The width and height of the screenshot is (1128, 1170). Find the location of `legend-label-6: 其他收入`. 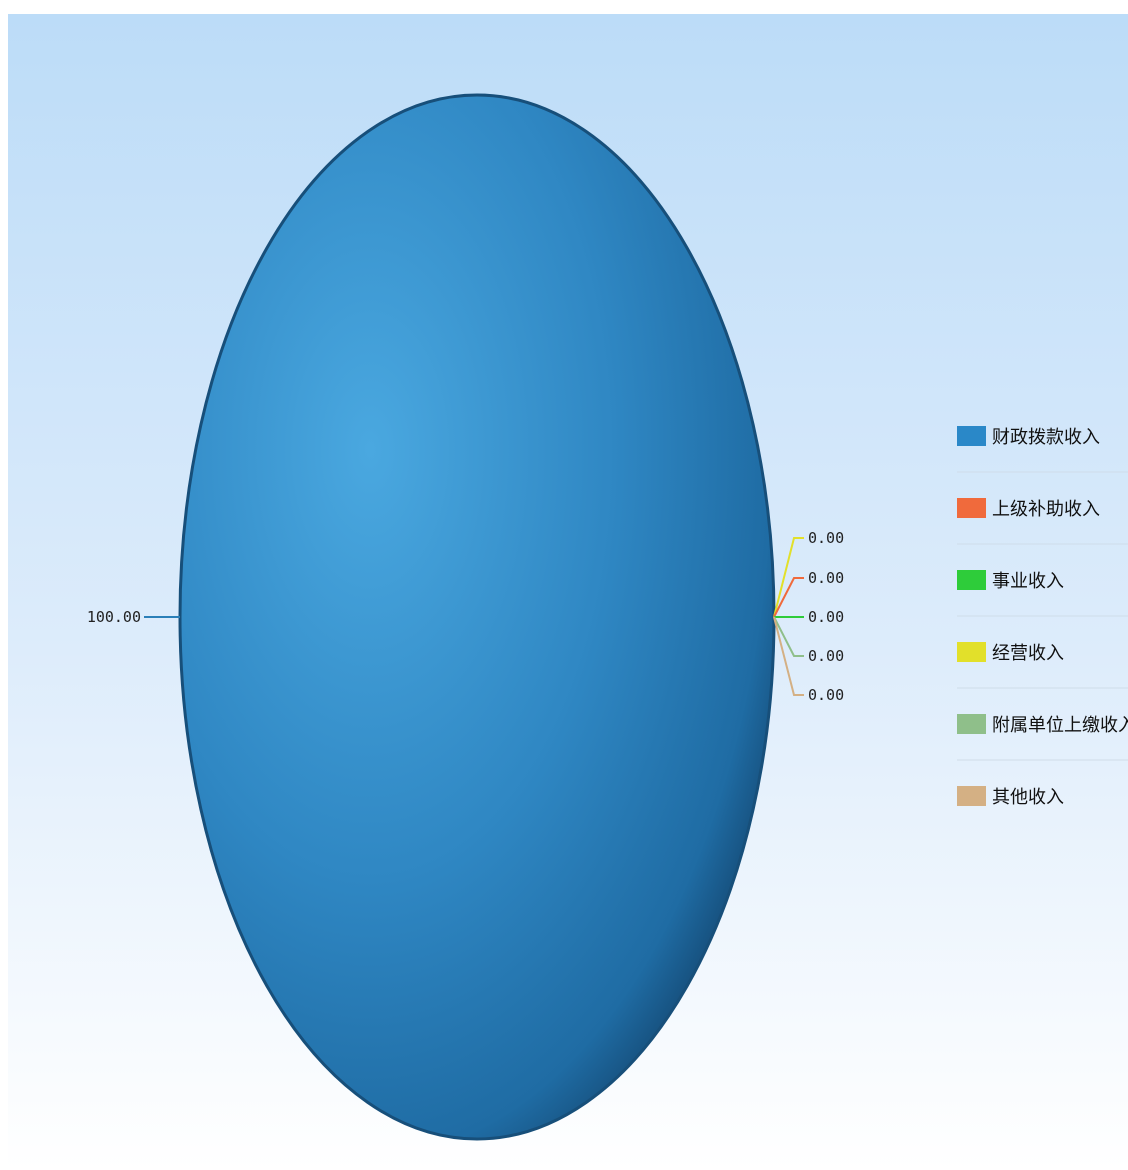

legend-label-6: 其他收入 is located at coordinates (1028, 797).